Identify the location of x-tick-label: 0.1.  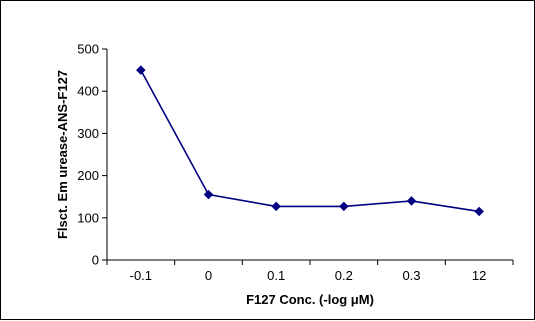
(276, 275).